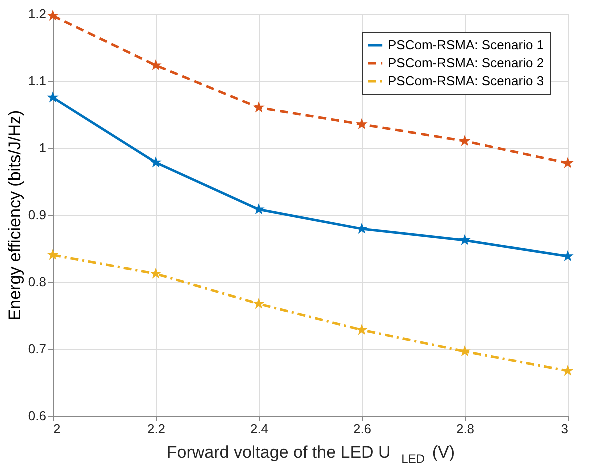 This screenshot has height=473, width=591. I want to click on y-axis-title: Energy efficiency (bits/J/Hz), so click(14, 215).